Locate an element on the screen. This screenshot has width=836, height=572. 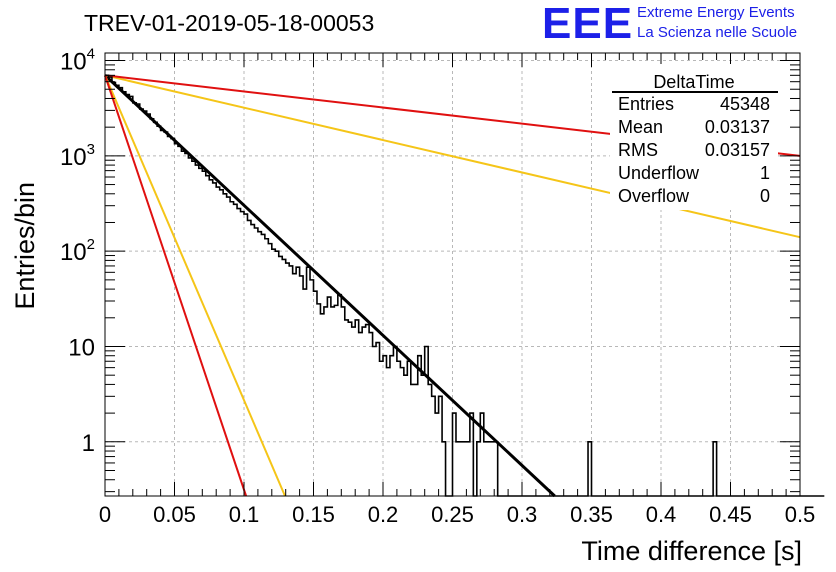
y-tick-label: 10³ is located at coordinates (77, 156).